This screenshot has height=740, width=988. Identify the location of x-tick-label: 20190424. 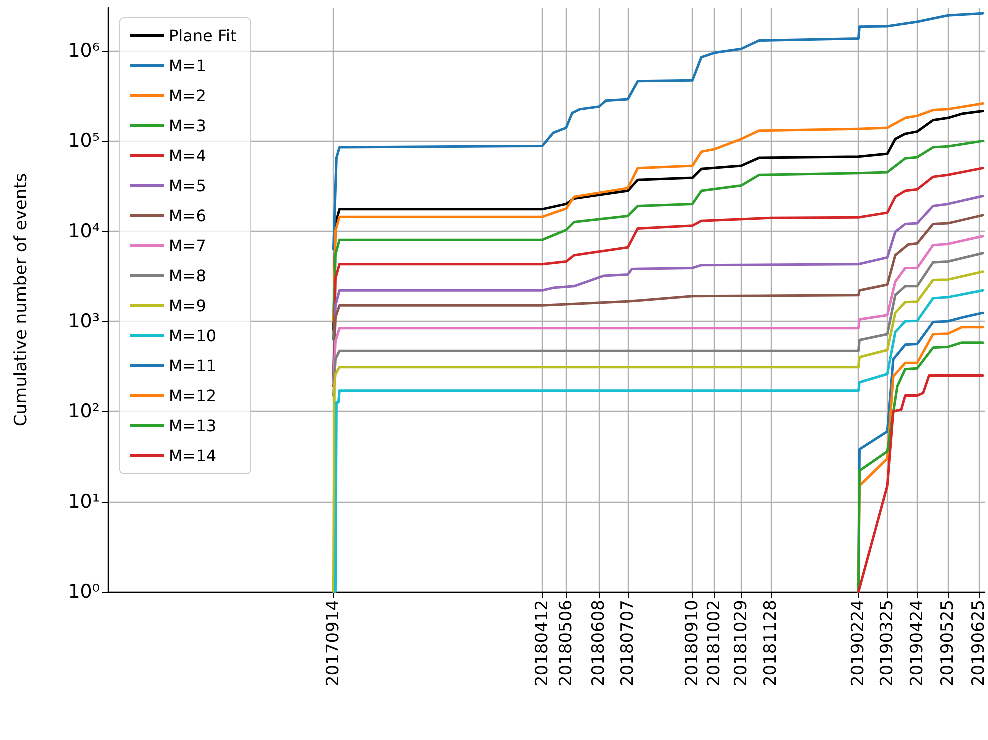
(917, 643).